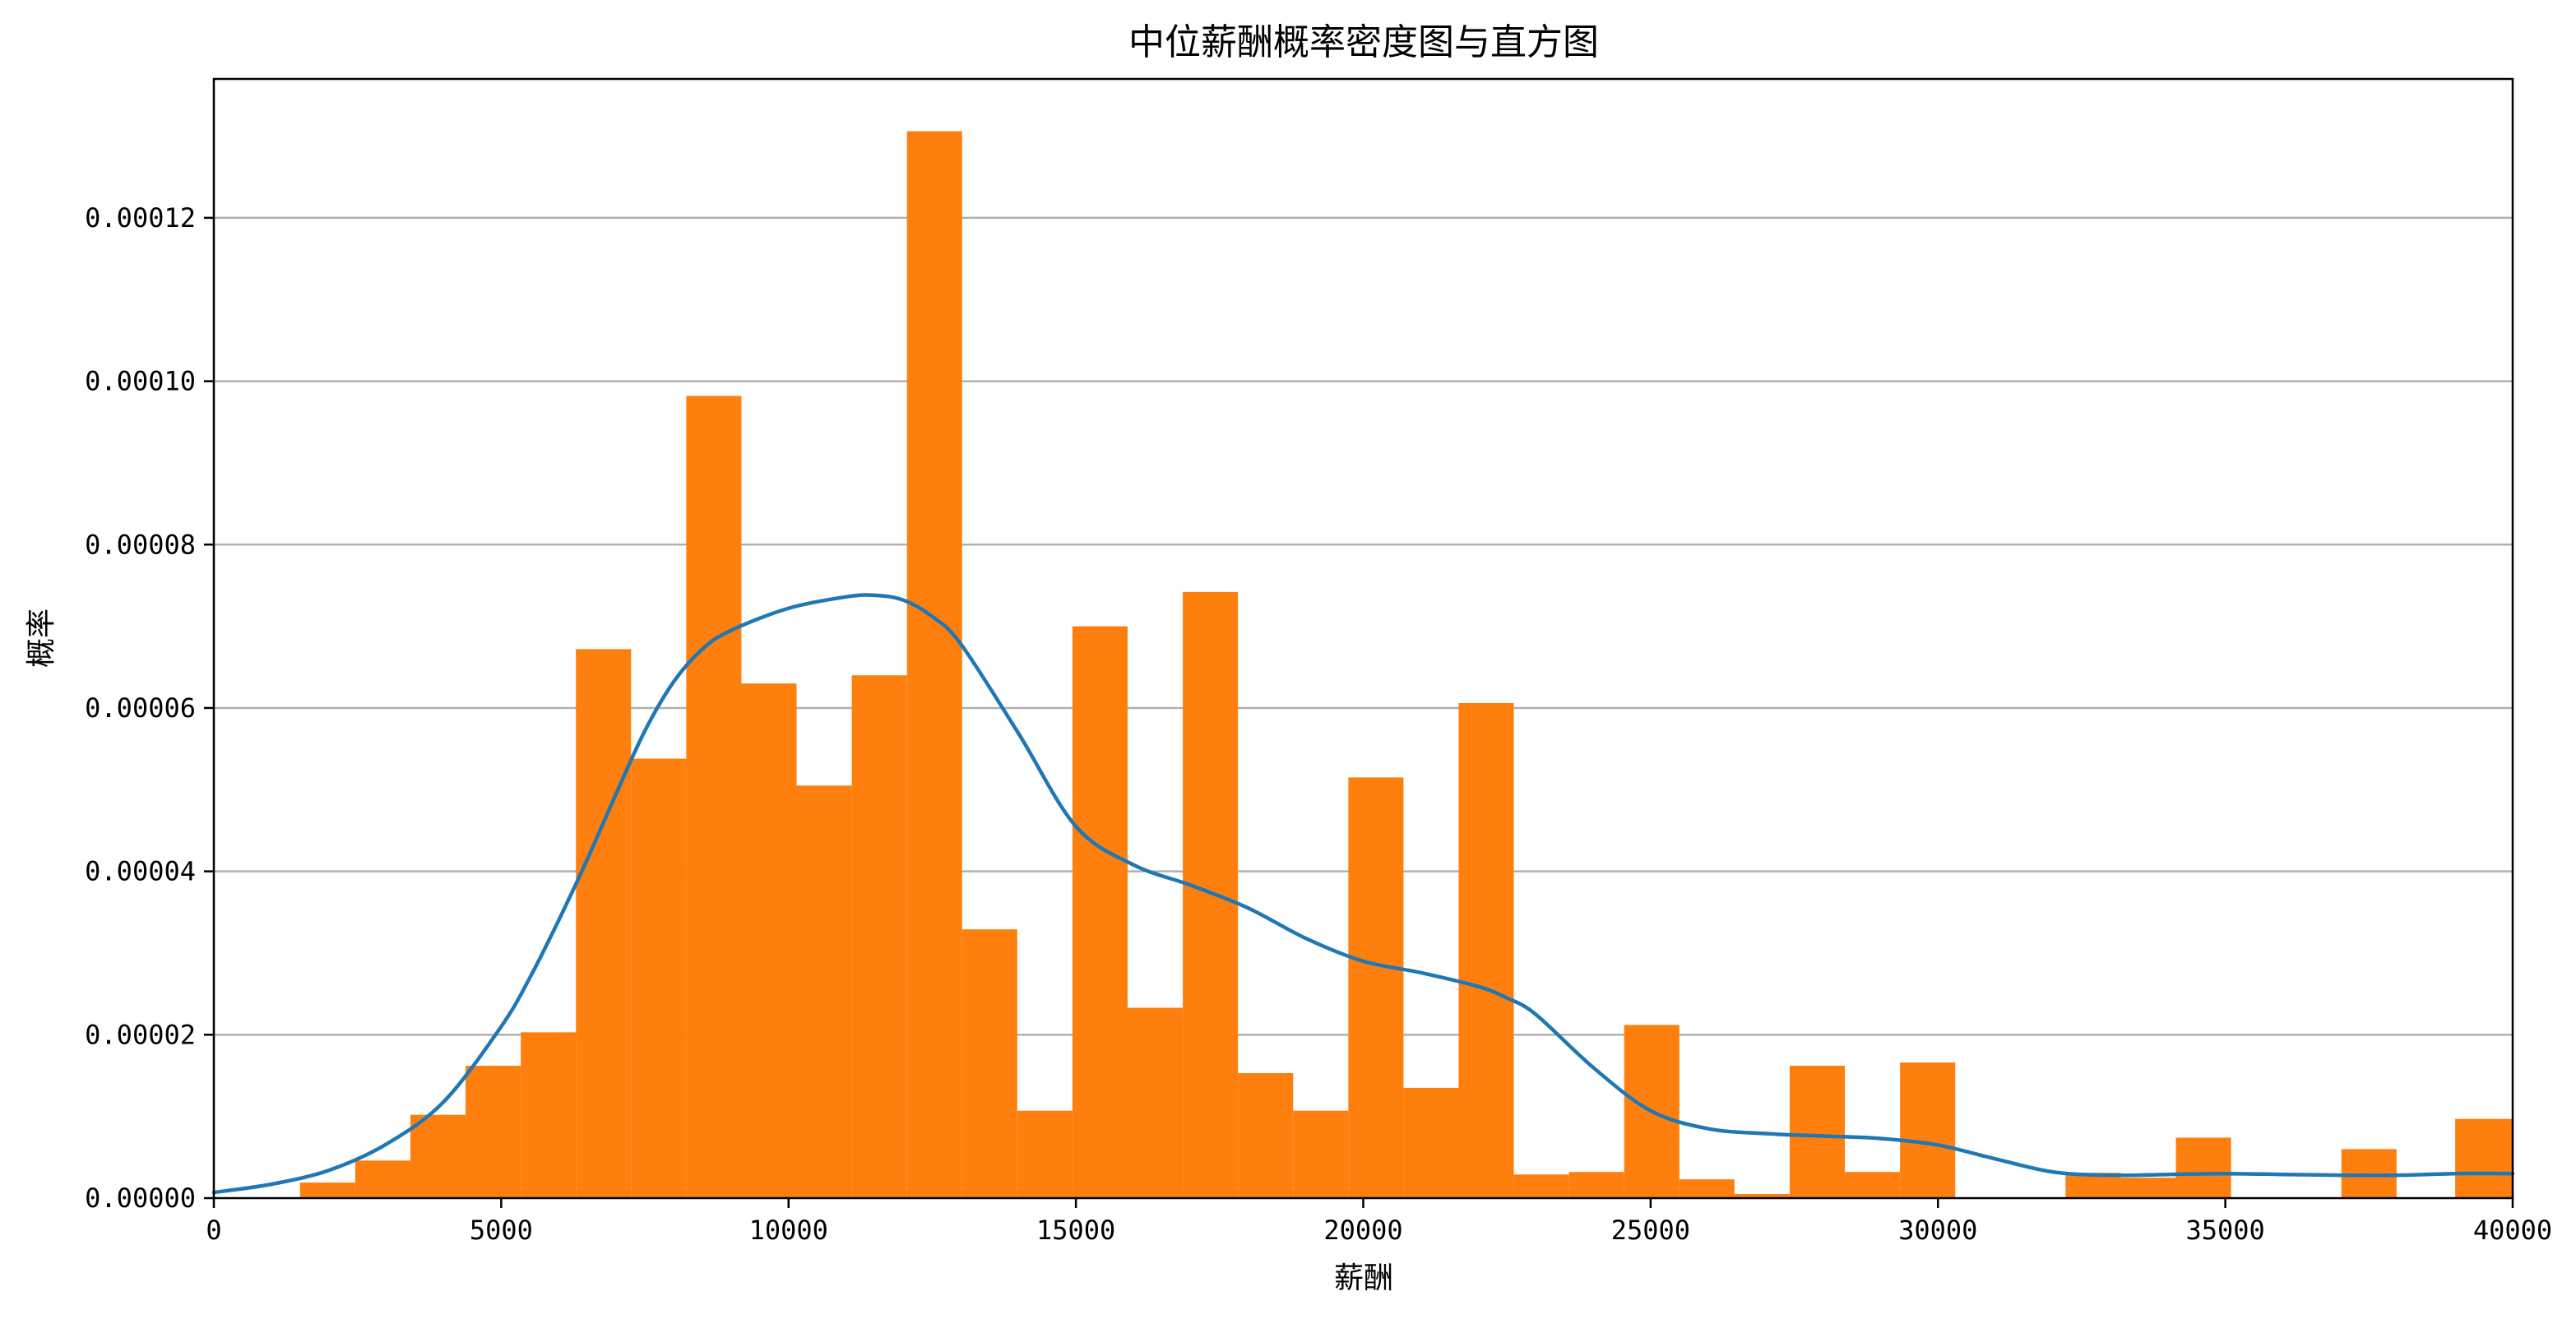  I want to click on y-axis-label: 概率, so click(42, 639).